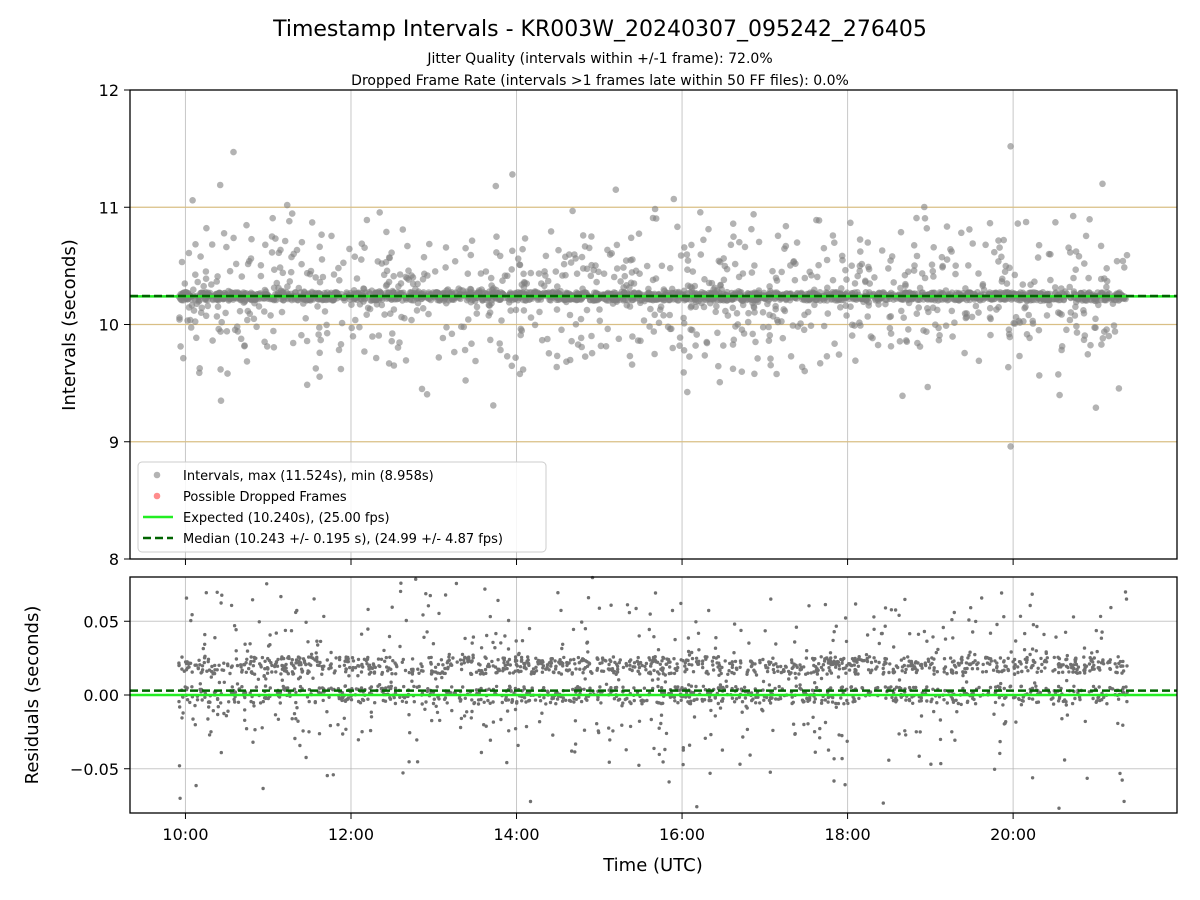  Describe the element at coordinates (286, 518) in the screenshot. I see `legend-label-expected: Expected (10.240s), (25.00 fps)` at that location.